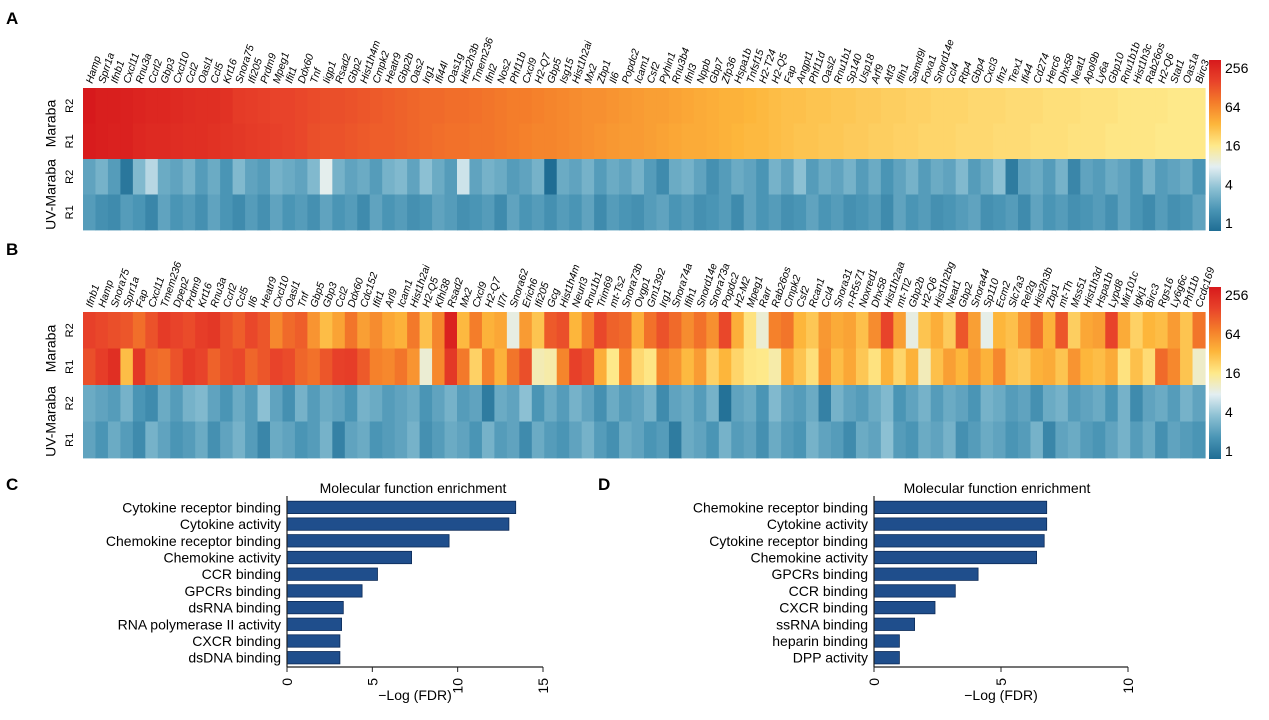 This screenshot has width=1269, height=720. I want to click on heatmap-cell-maraba-r1-Rnu1b1, so click(588, 367).